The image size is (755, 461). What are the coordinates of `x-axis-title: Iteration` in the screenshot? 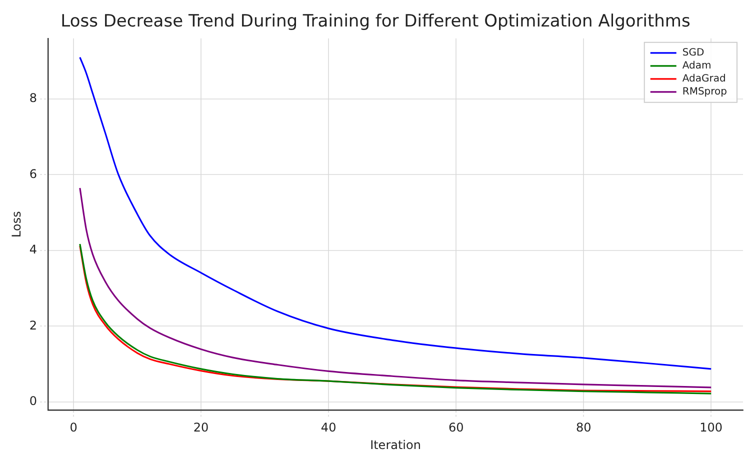 It's located at (395, 445).